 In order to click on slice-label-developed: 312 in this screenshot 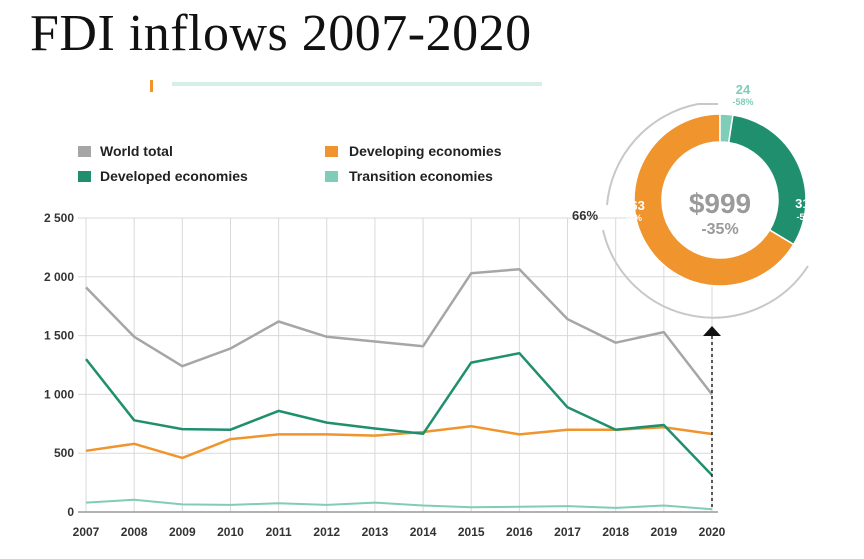, I will do `click(806, 203)`.